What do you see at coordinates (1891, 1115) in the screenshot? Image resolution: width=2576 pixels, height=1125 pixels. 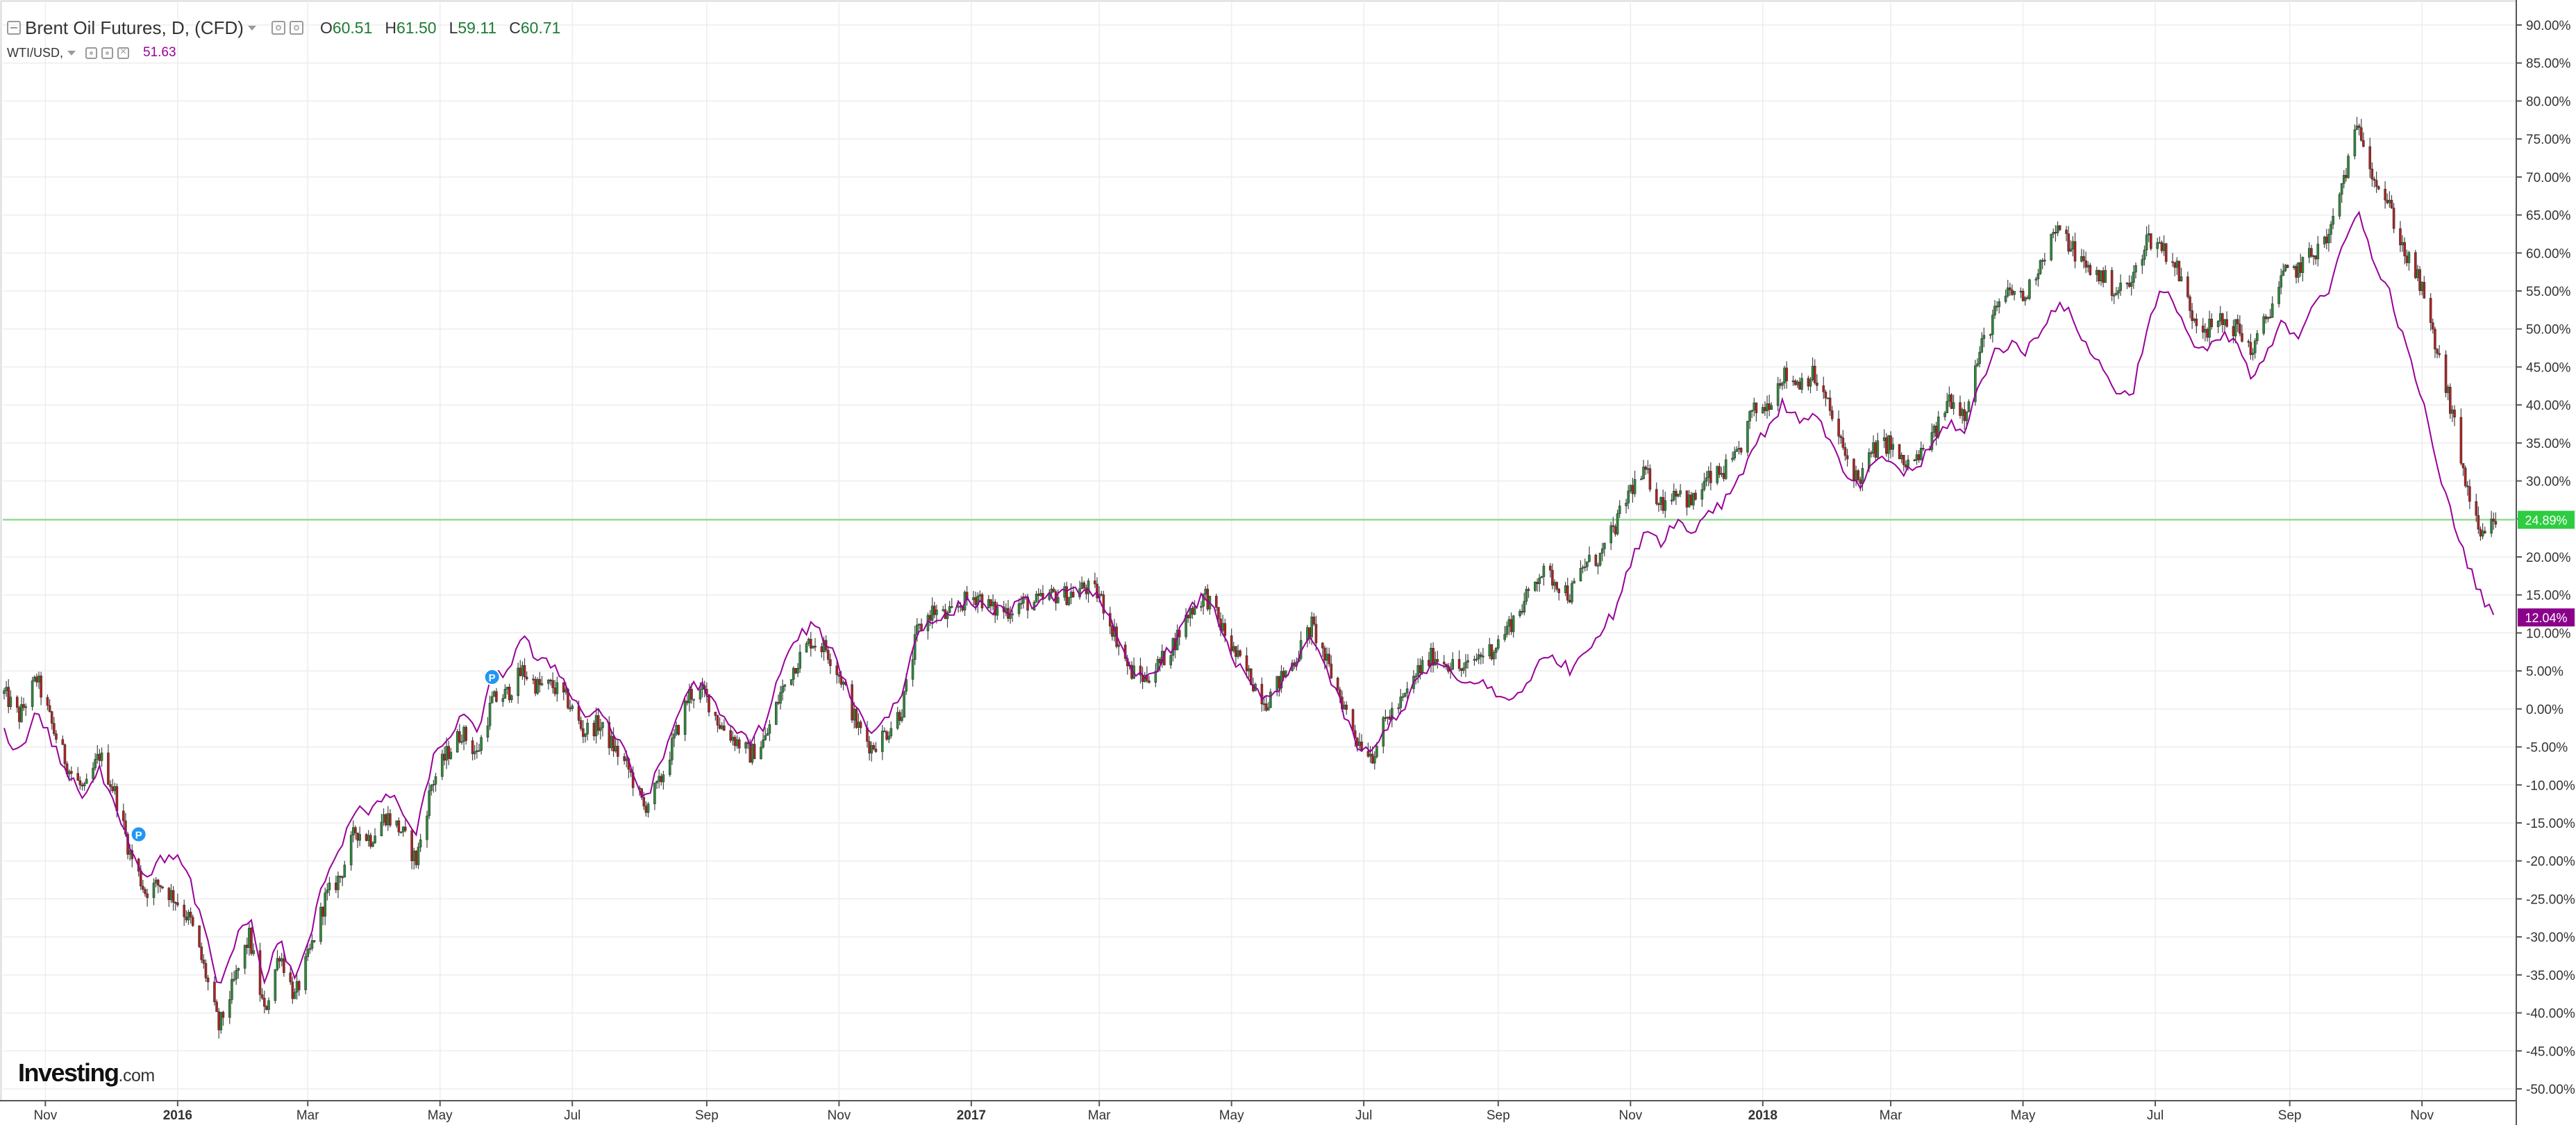 I see `x-tick-label: Mar` at bounding box center [1891, 1115].